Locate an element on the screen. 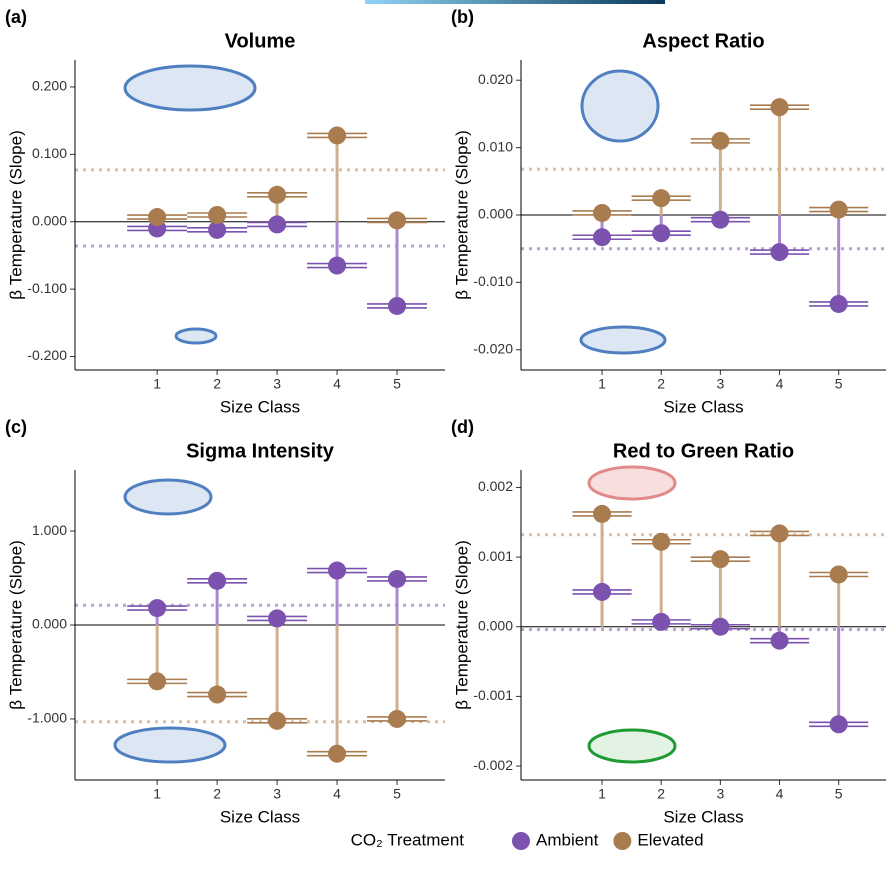  y-tick-label: 0.002 is located at coordinates (495, 486).